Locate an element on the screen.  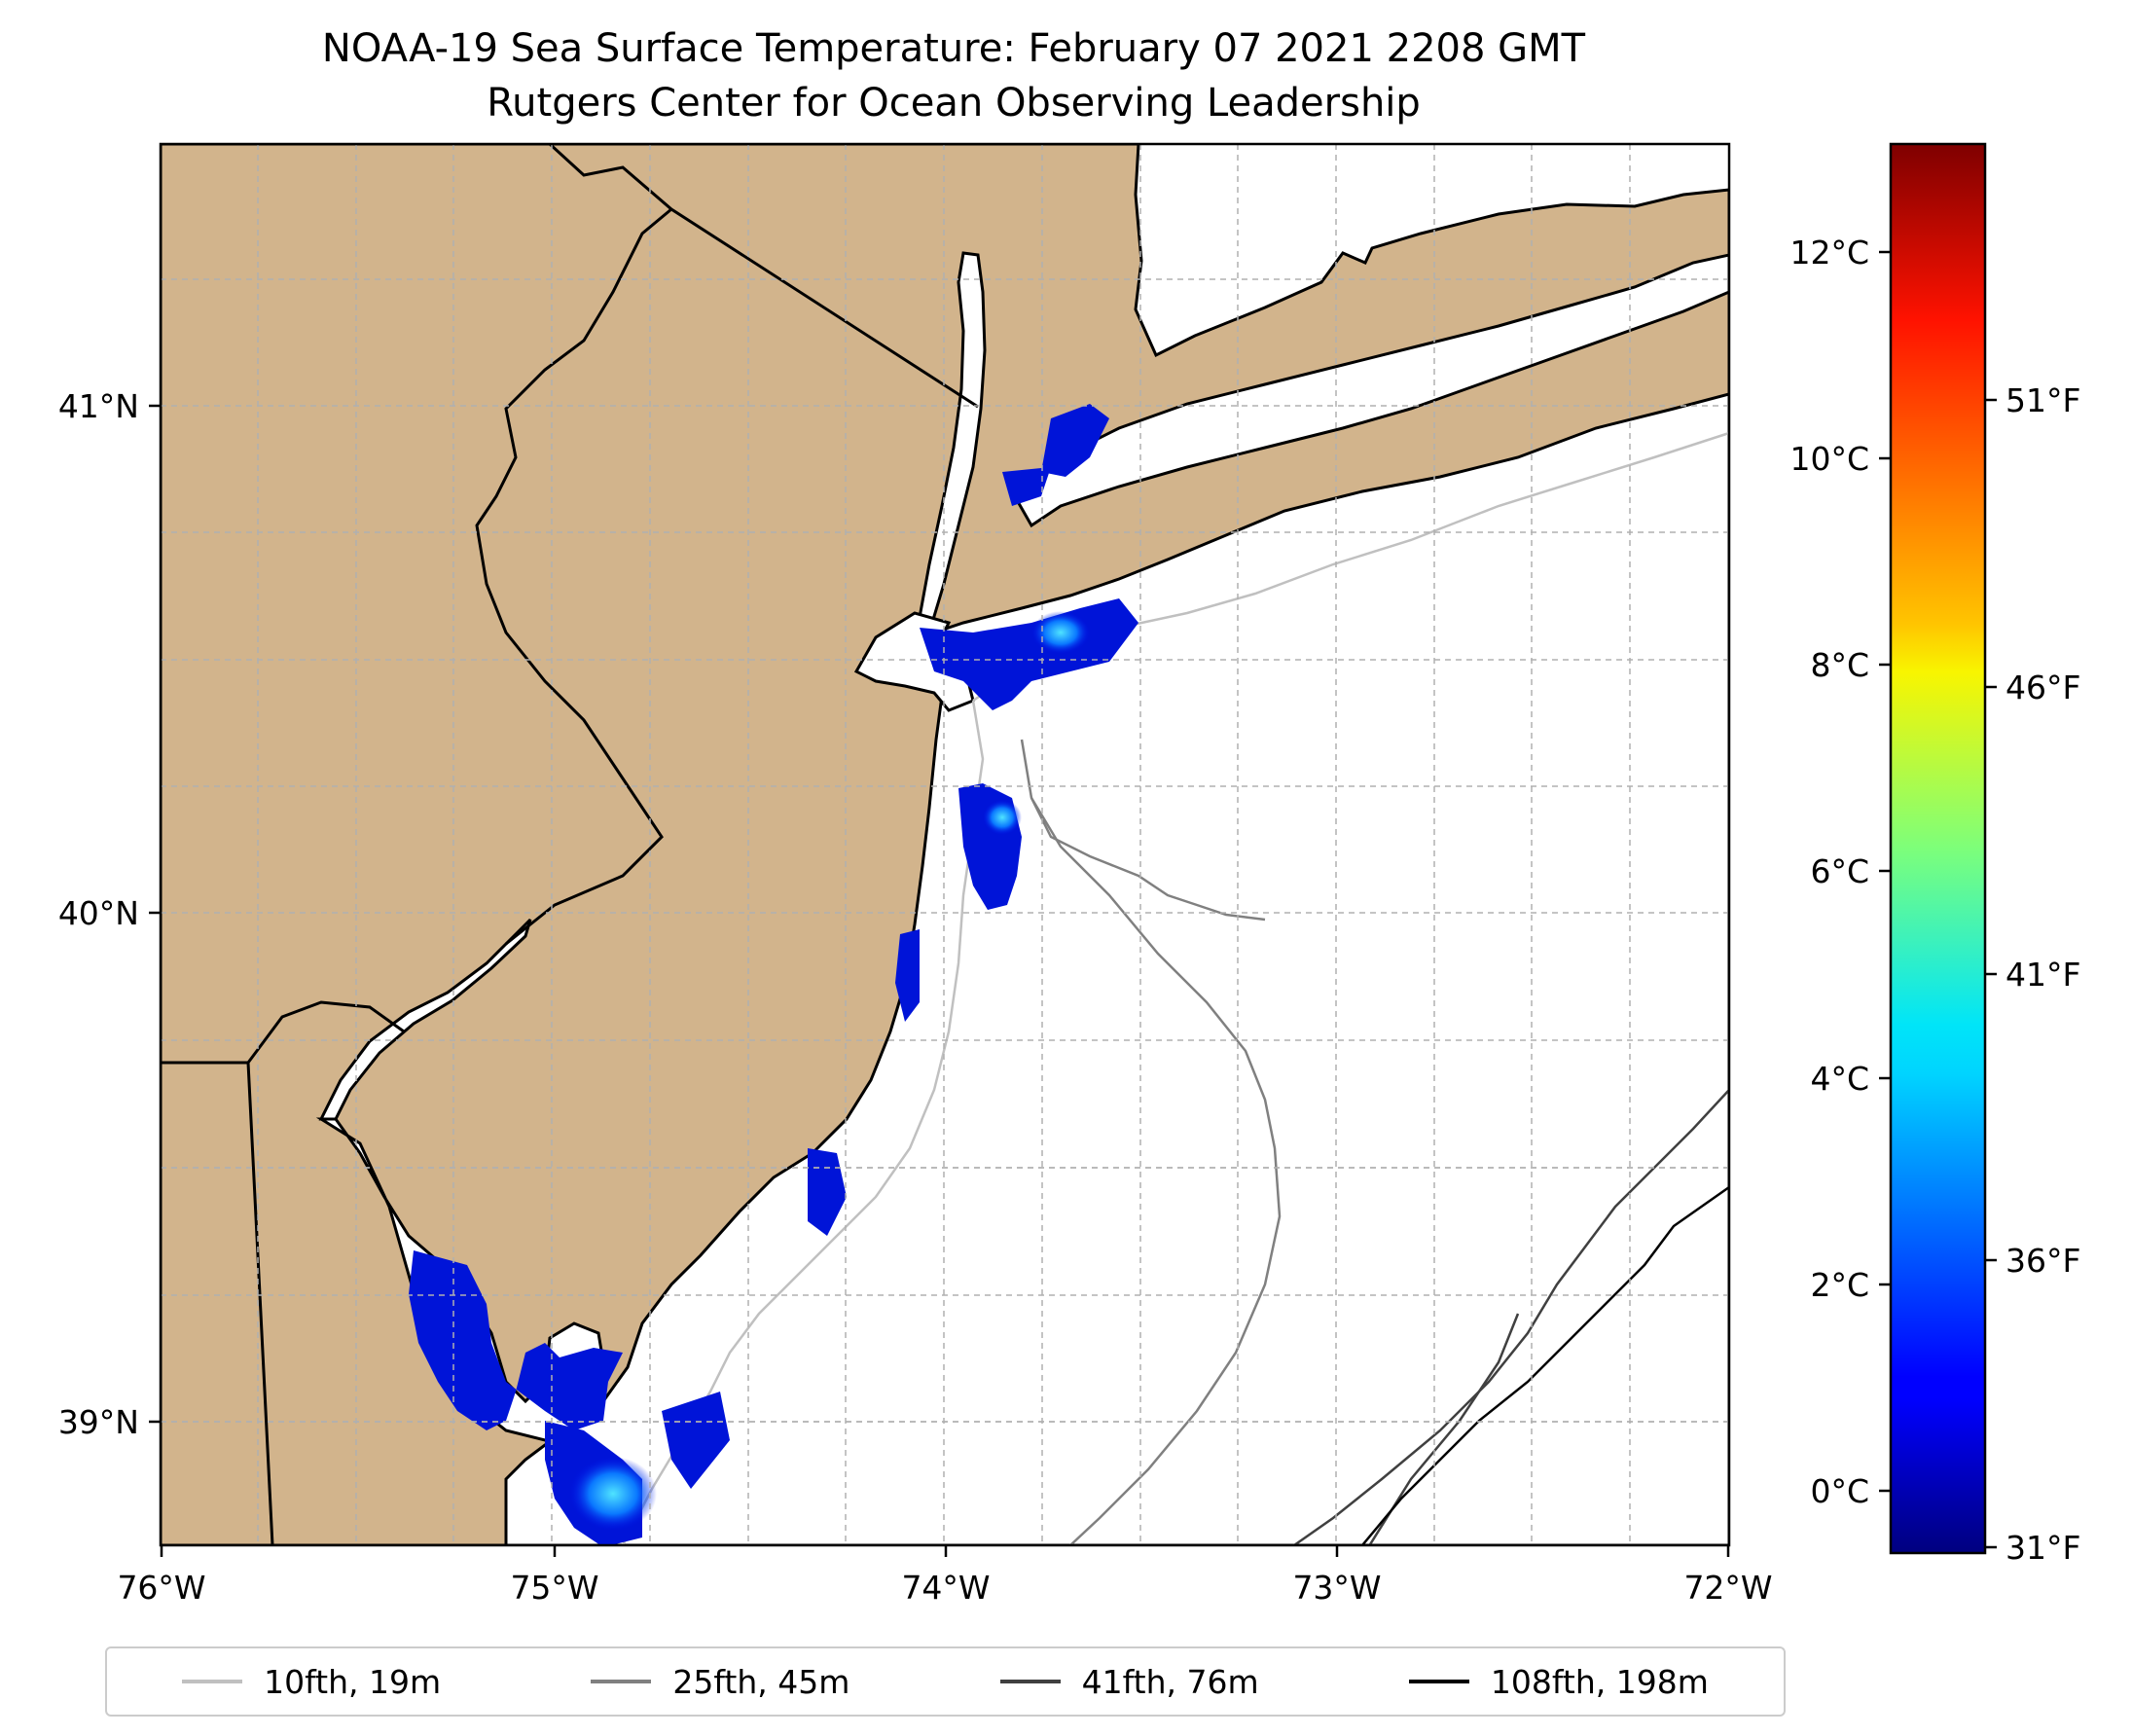
legend-item-10fth: 10fth, 19m is located at coordinates (311, 1682).